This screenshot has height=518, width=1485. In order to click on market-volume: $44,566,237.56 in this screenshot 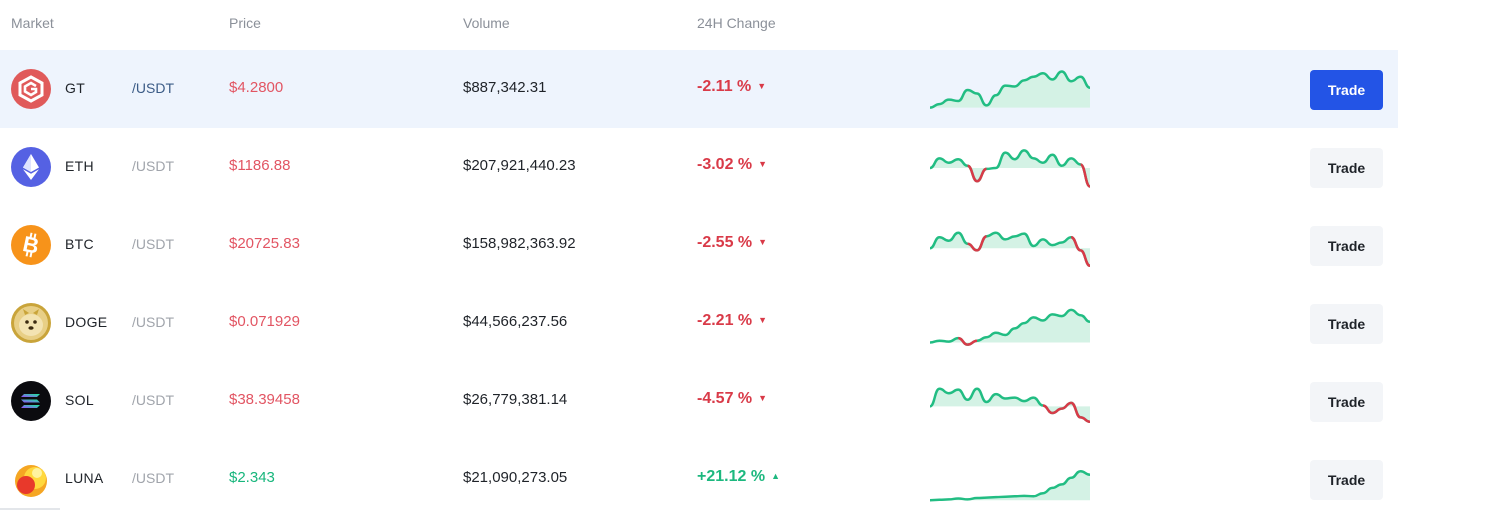, I will do `click(515, 321)`.